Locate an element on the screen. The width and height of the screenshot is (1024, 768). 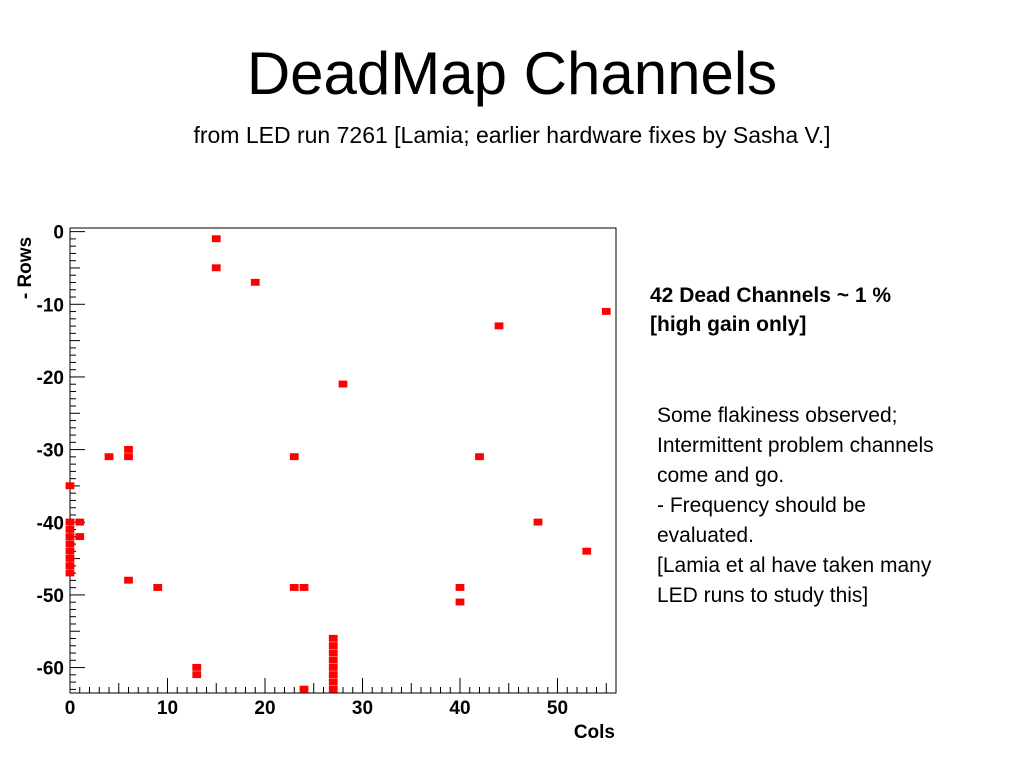
notes-line: Intermittent problem channels is located at coordinates (795, 445).